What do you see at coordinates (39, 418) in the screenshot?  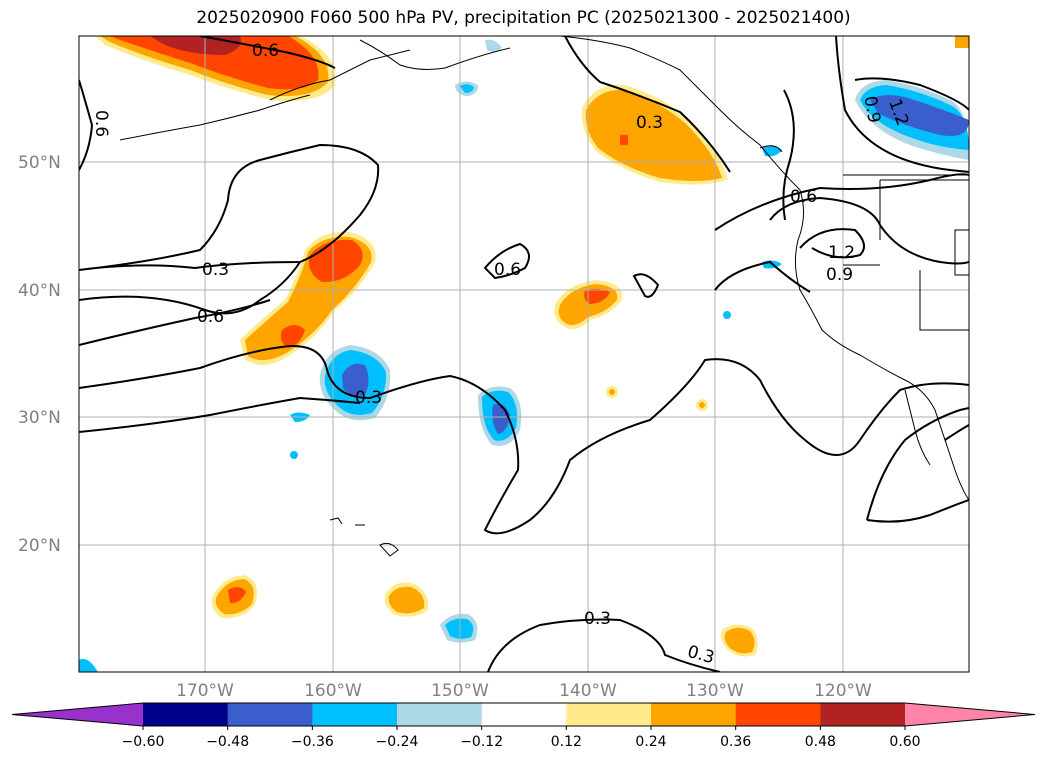 I see `lat-label: 30°N` at bounding box center [39, 418].